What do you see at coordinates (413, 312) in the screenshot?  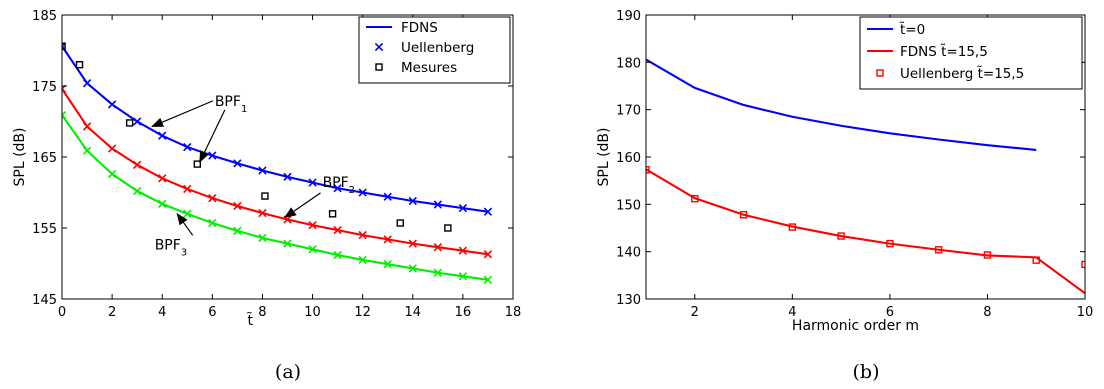 I see `x-tick-label-7: 14` at bounding box center [413, 312].